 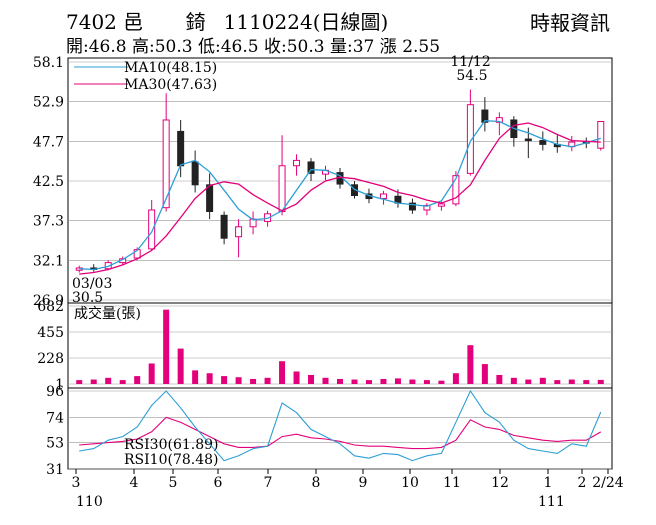 I want to click on price-tick-label: 32.1, so click(x=48, y=261).